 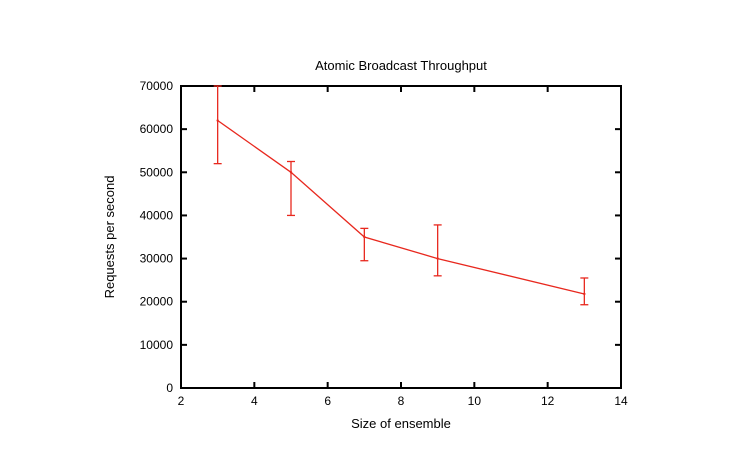 I want to click on x-tick-label: 14, so click(x=621, y=401).